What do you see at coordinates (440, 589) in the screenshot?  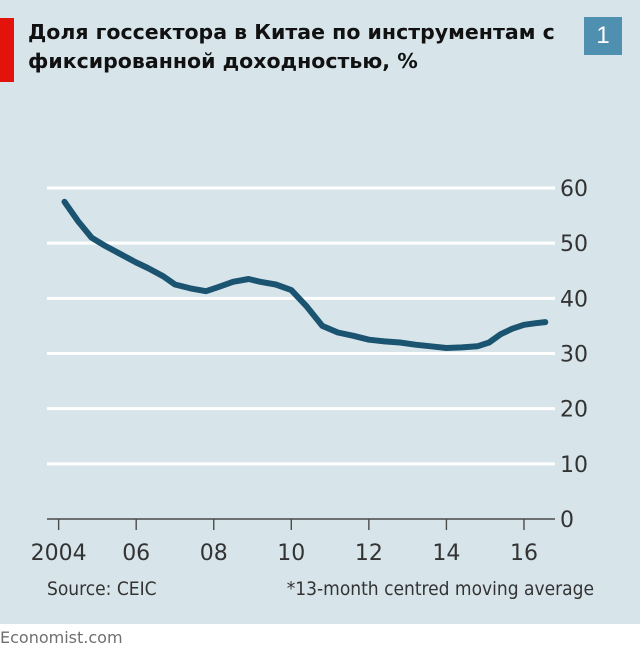 I see `footnote: *13-month centred moving average` at bounding box center [440, 589].